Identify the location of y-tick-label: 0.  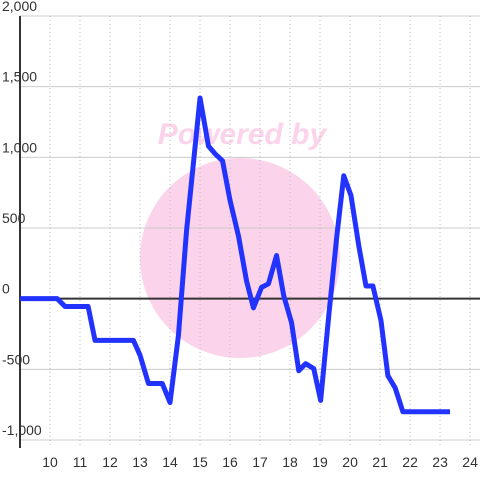
(6, 289).